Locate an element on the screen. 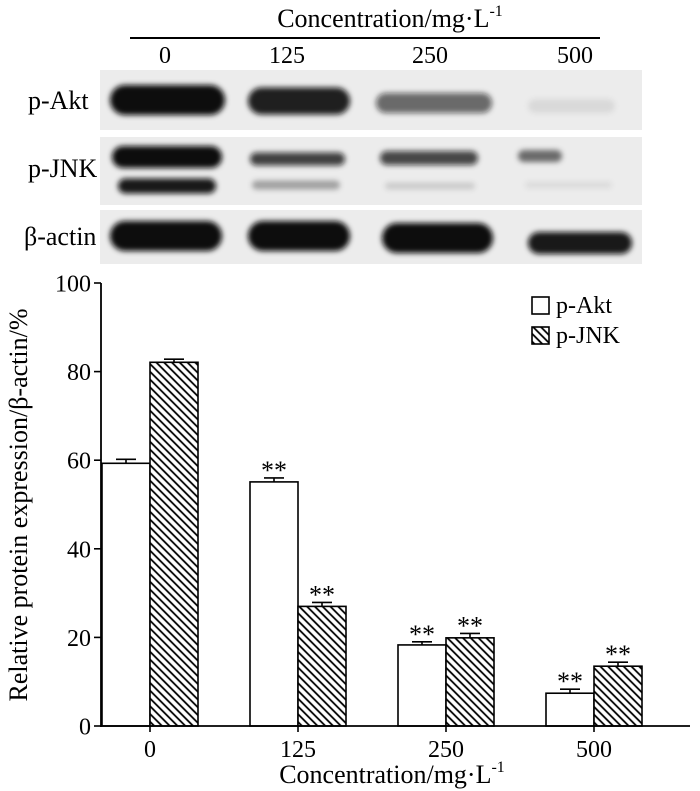 The width and height of the screenshot is (700, 791). blot-lane-label-125: 125 is located at coordinates (287, 56).